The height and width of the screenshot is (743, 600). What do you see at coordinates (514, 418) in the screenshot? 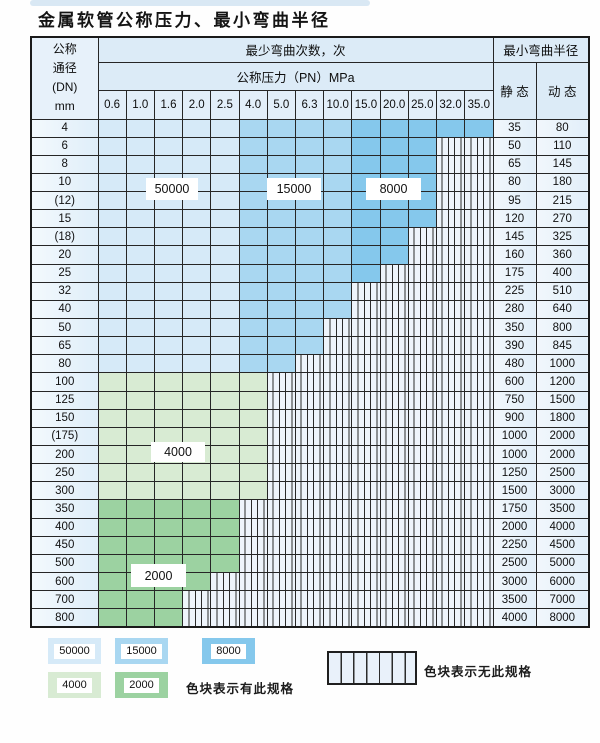
I see `cell-static-radius: 900` at bounding box center [514, 418].